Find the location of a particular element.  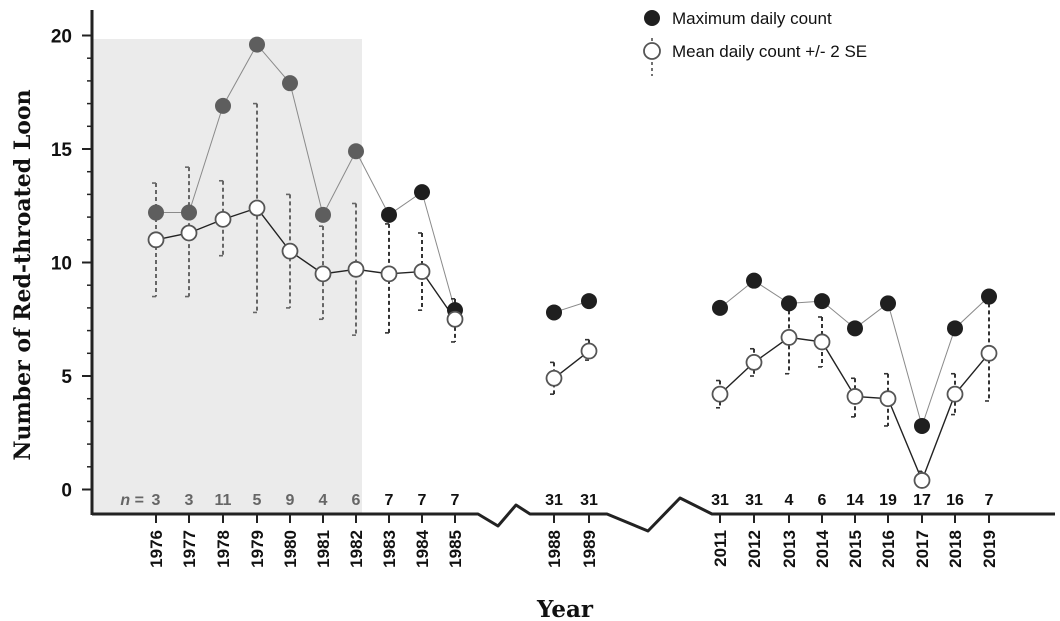

max-point-1977 is located at coordinates (189, 212).